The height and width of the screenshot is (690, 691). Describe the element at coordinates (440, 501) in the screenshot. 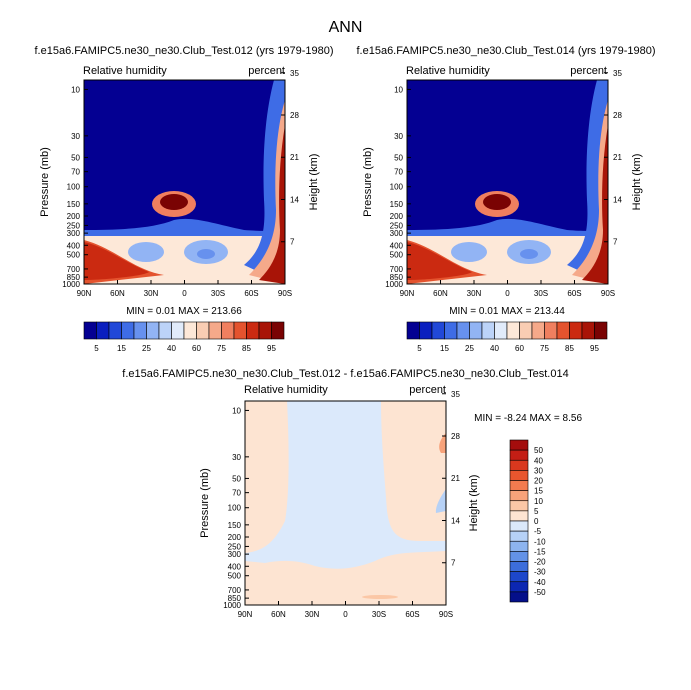

I see `south-negative-patch` at that location.